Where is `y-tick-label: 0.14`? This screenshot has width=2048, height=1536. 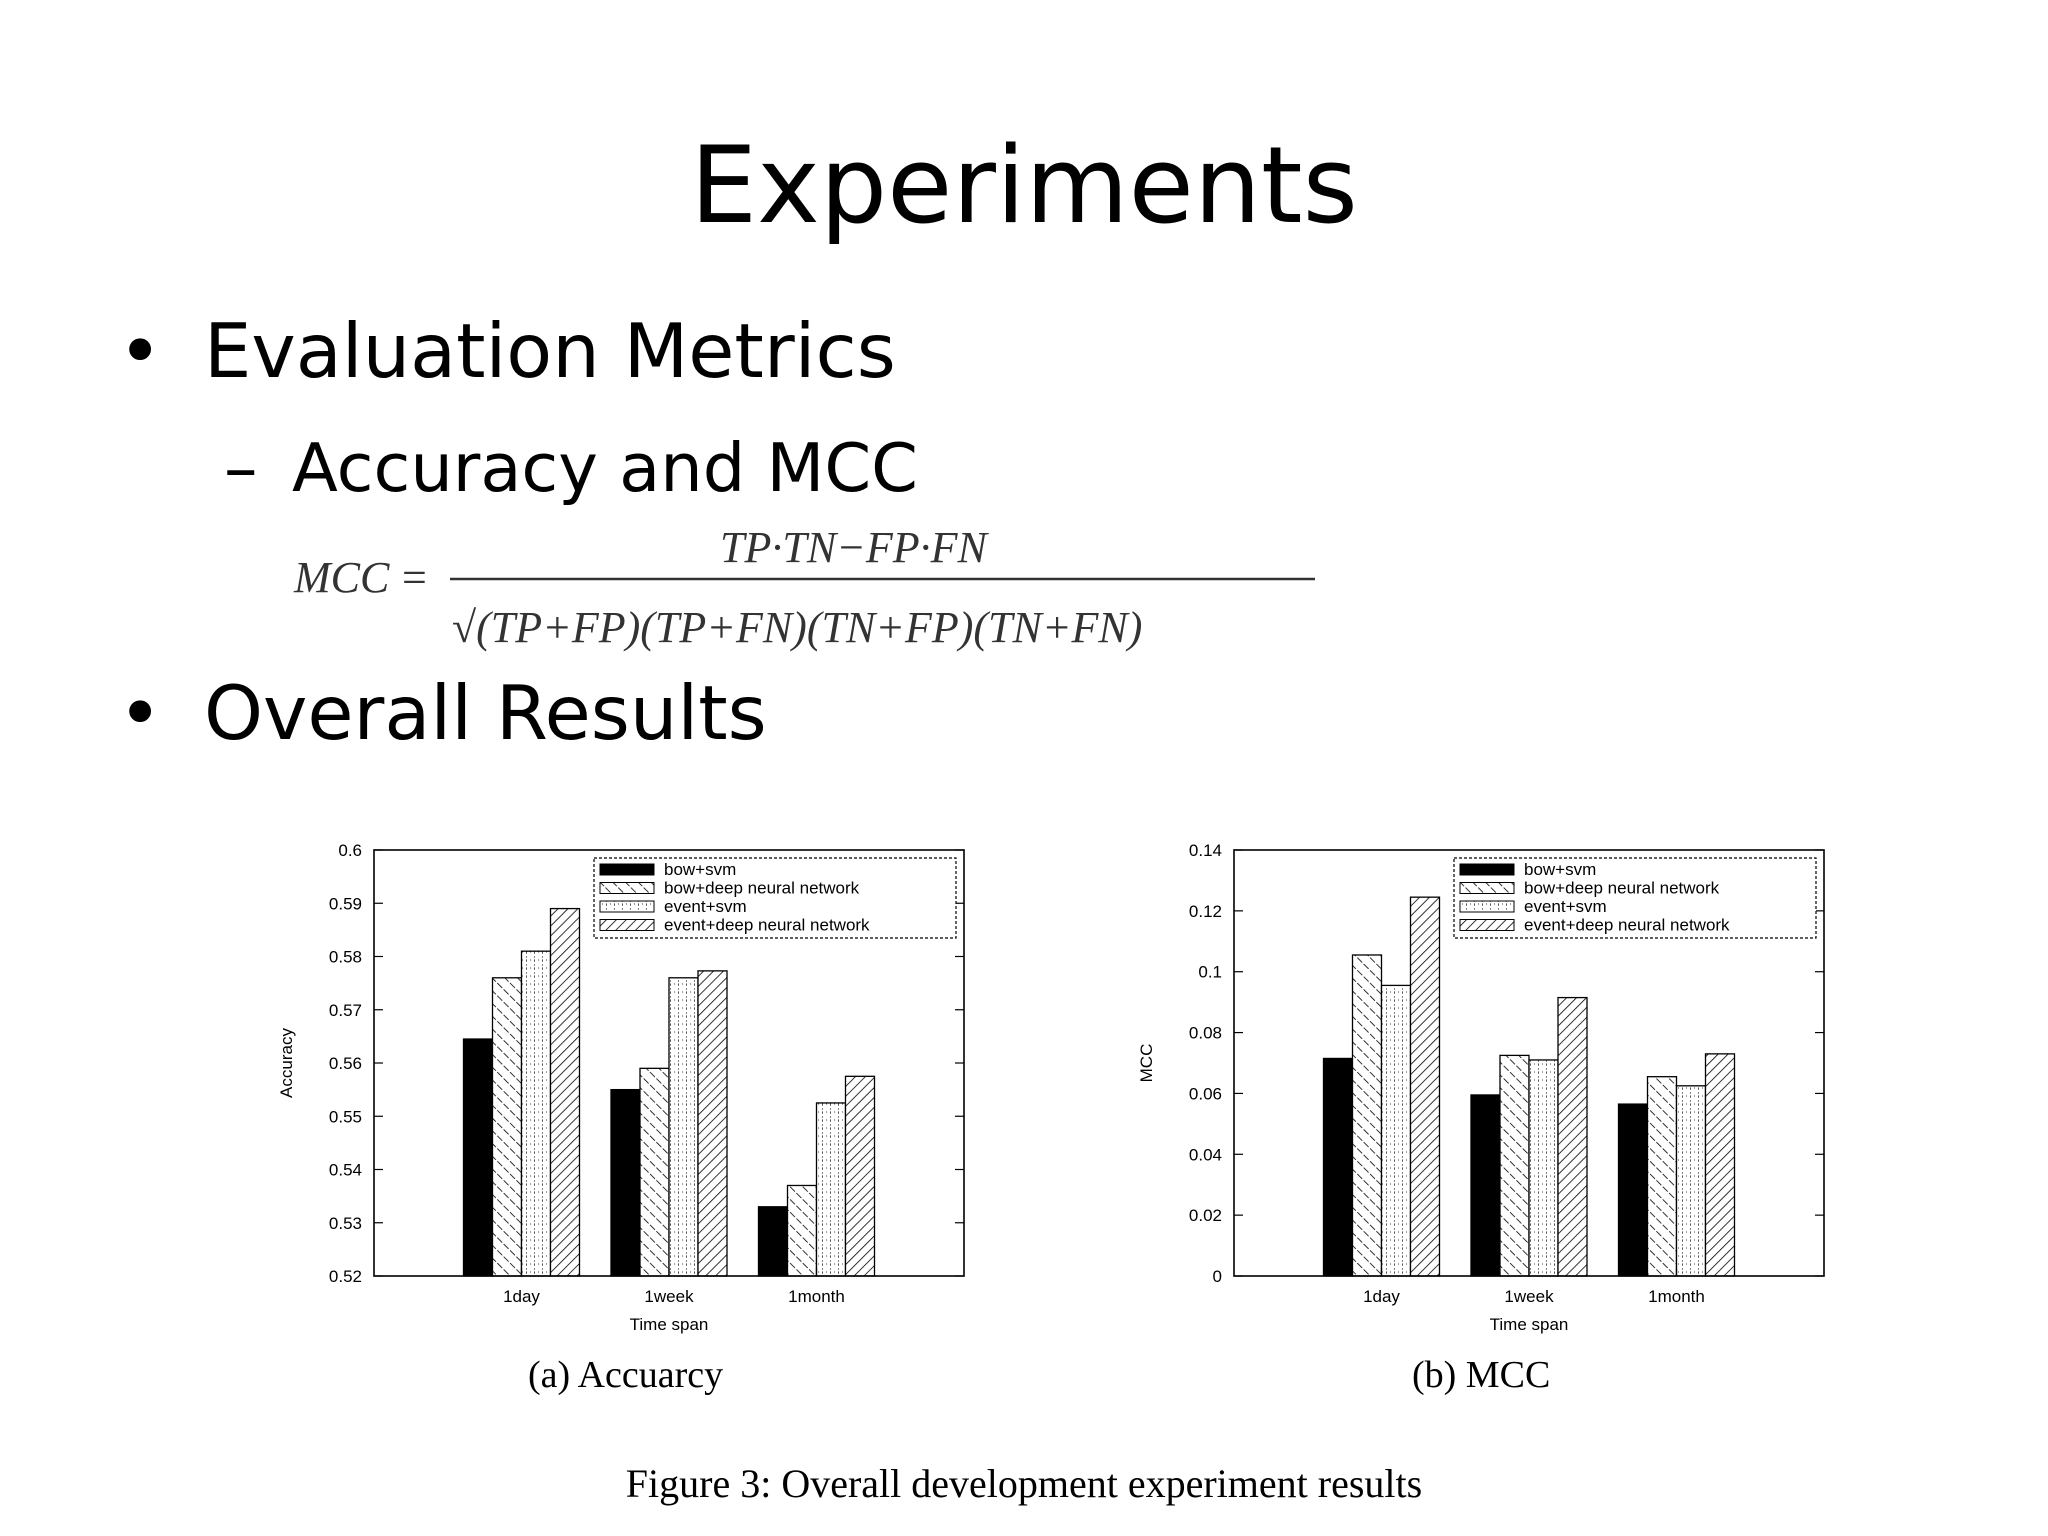
y-tick-label: 0.14 is located at coordinates (1205, 850).